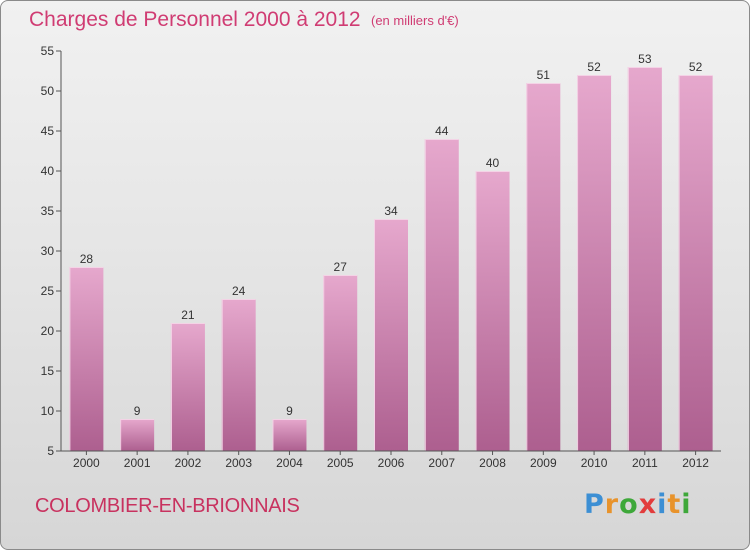 The width and height of the screenshot is (750, 550). What do you see at coordinates (137, 463) in the screenshot?
I see `x-tick-label: 2001` at bounding box center [137, 463].